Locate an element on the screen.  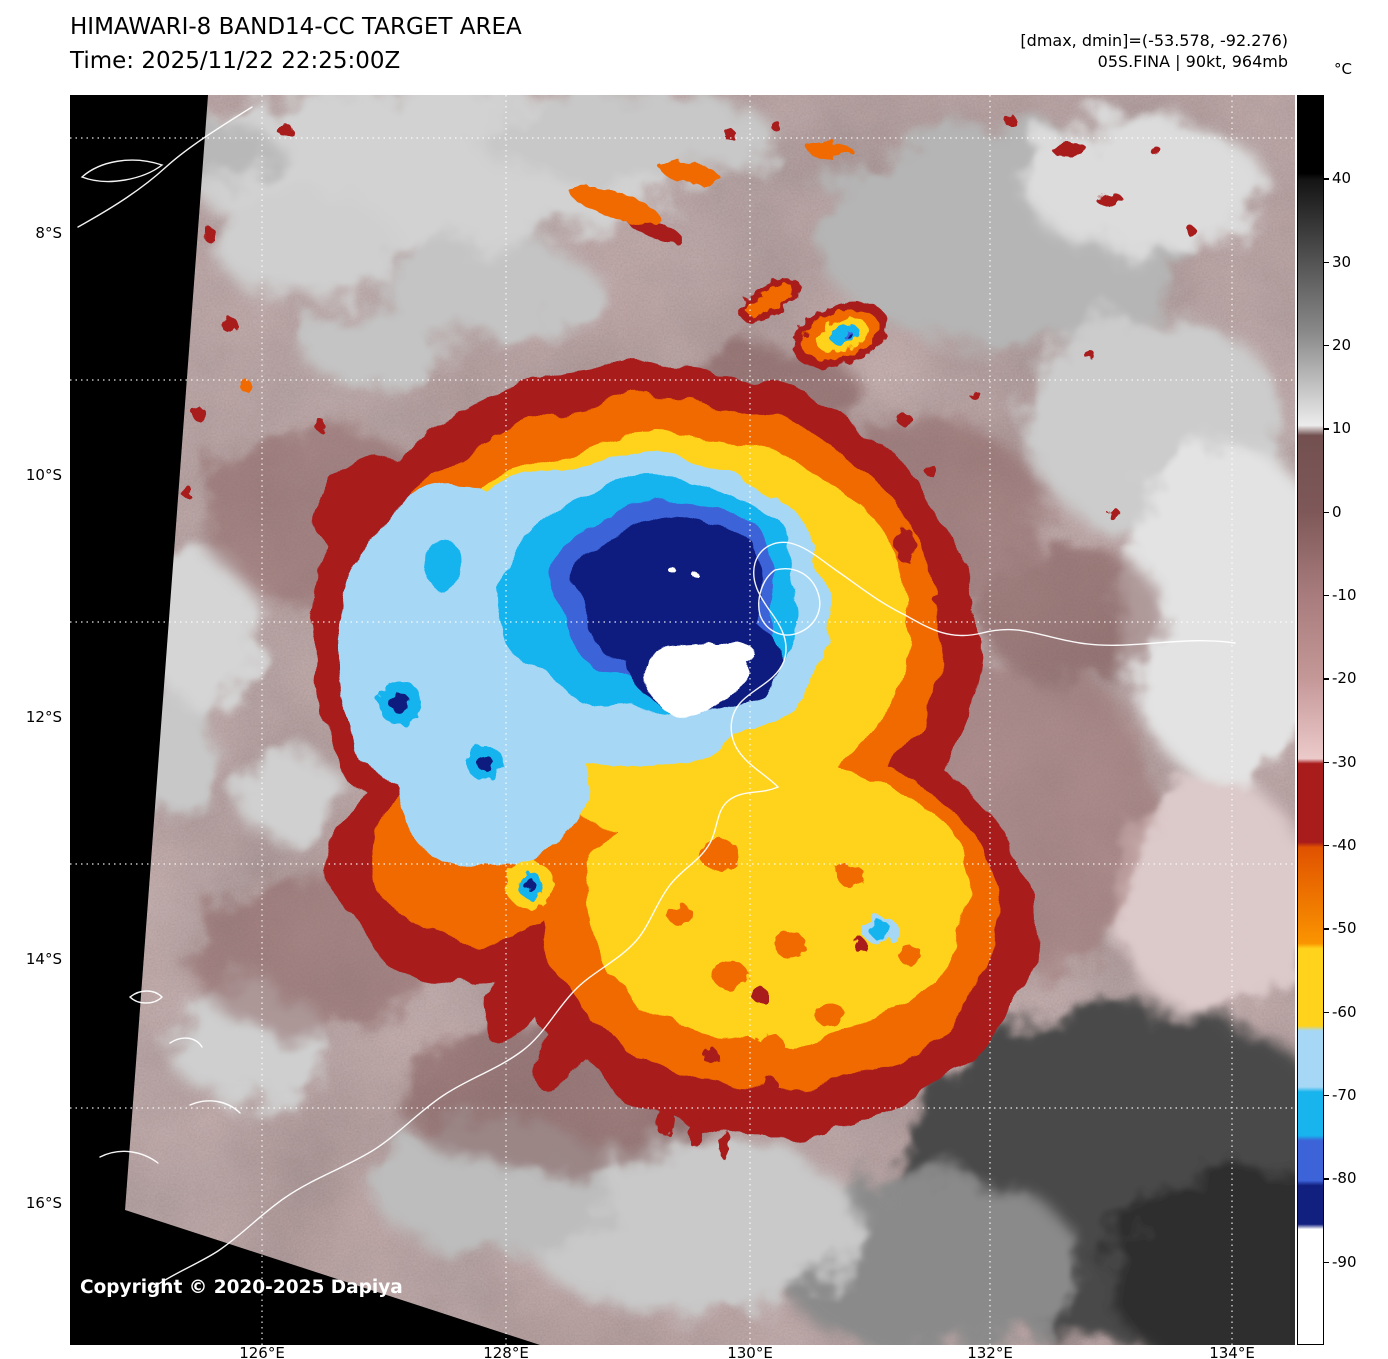
colorbar-tick: -70 is located at coordinates (1340, 1095).